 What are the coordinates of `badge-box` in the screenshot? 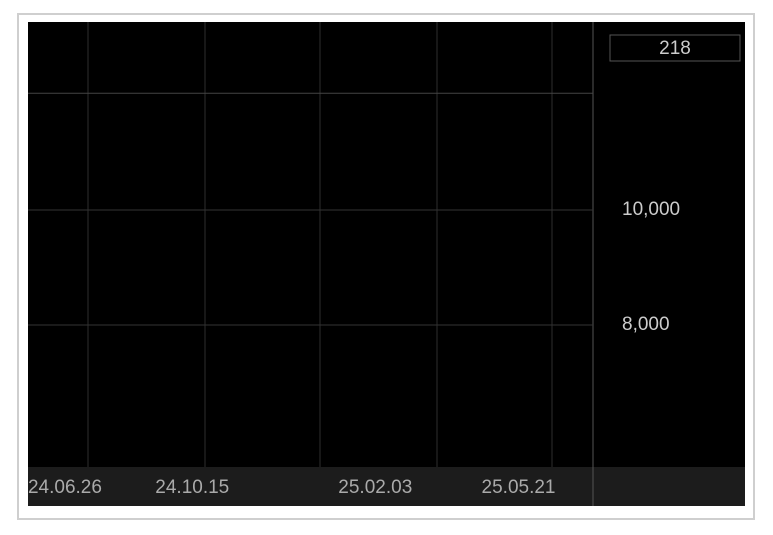 It's located at (675, 48).